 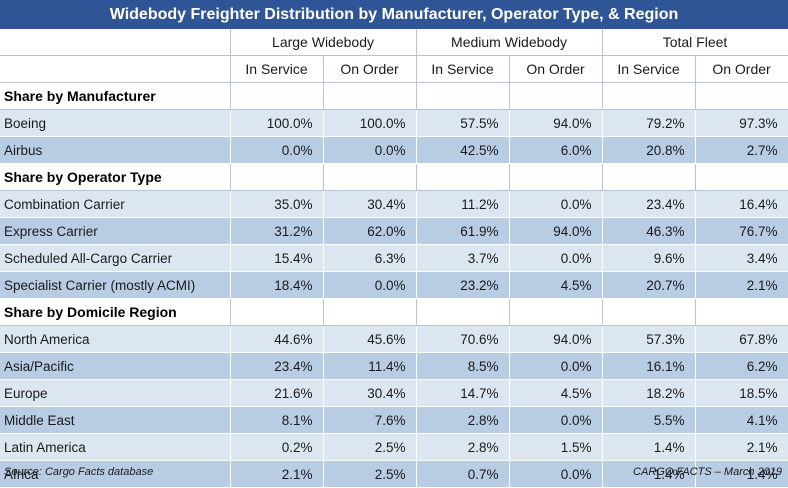 What do you see at coordinates (649, 366) in the screenshot?
I see `value-cell: 16.1%` at bounding box center [649, 366].